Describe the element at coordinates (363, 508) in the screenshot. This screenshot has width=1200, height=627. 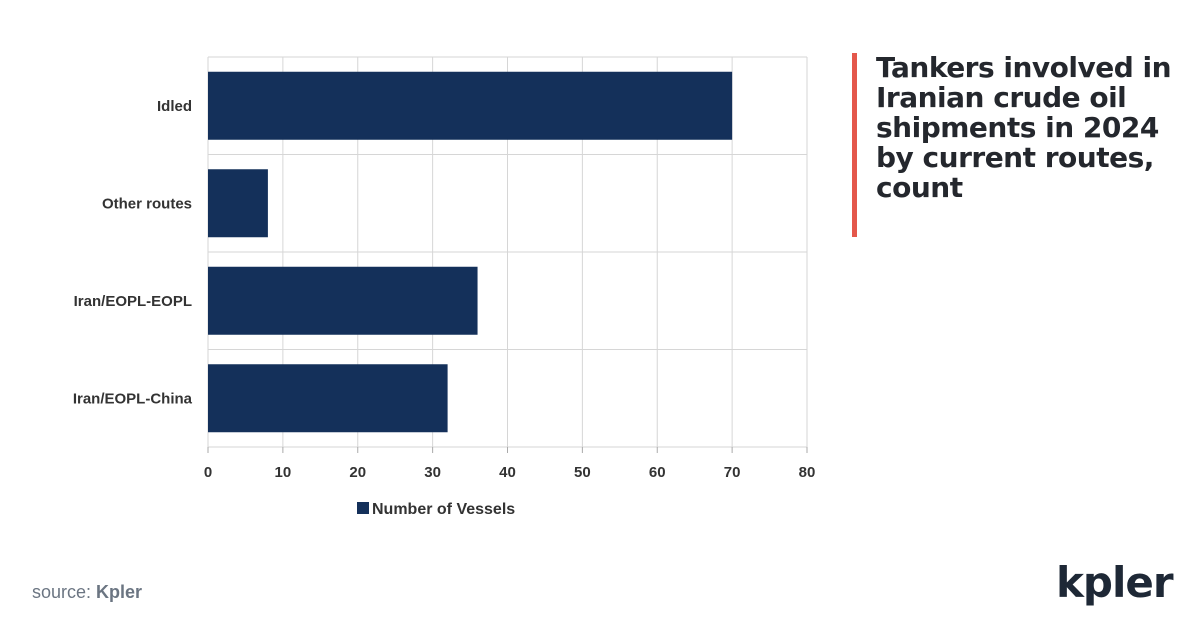
I see `legend-swatch` at that location.